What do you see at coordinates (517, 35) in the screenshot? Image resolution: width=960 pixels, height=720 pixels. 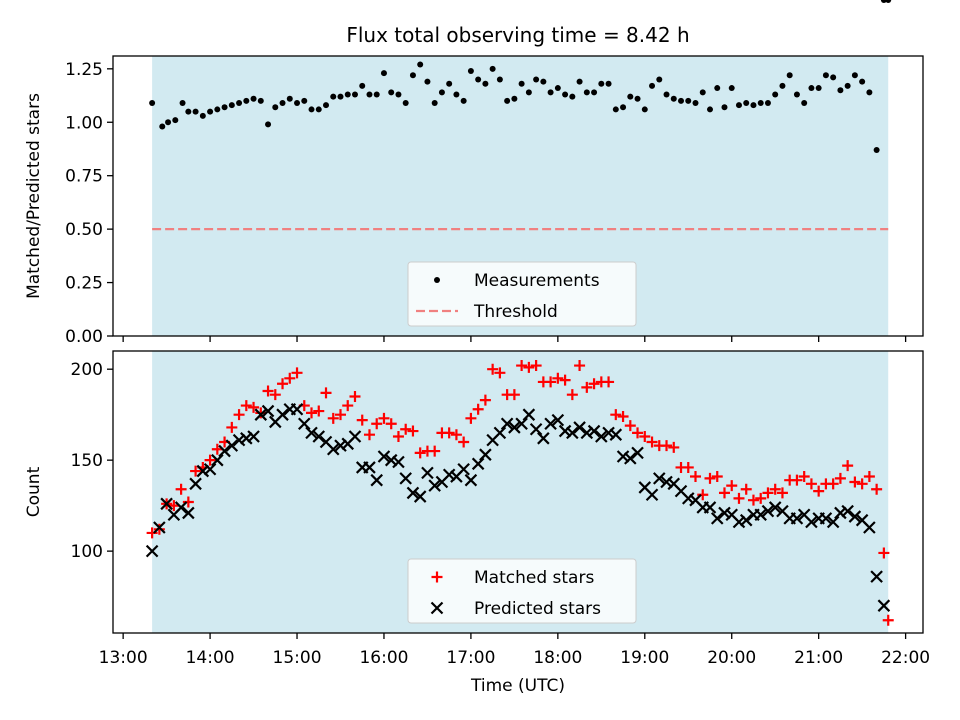 I see `chart-title: Flux total observing time = 8.42 h` at bounding box center [517, 35].